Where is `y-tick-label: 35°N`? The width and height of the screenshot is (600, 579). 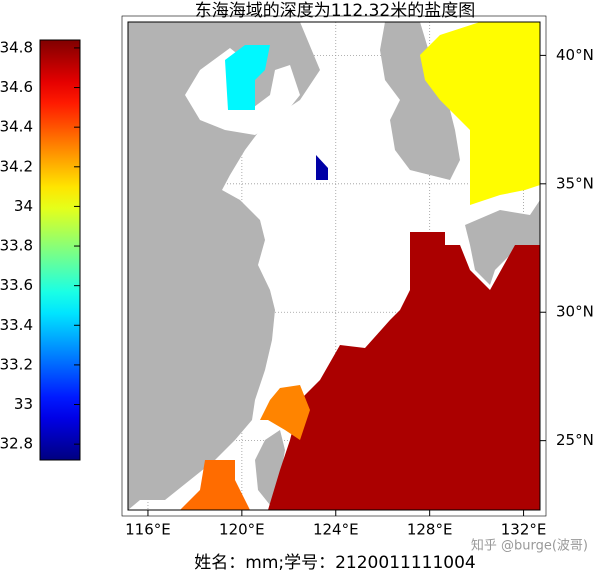 y-tick-label: 35°N is located at coordinates (575, 183).